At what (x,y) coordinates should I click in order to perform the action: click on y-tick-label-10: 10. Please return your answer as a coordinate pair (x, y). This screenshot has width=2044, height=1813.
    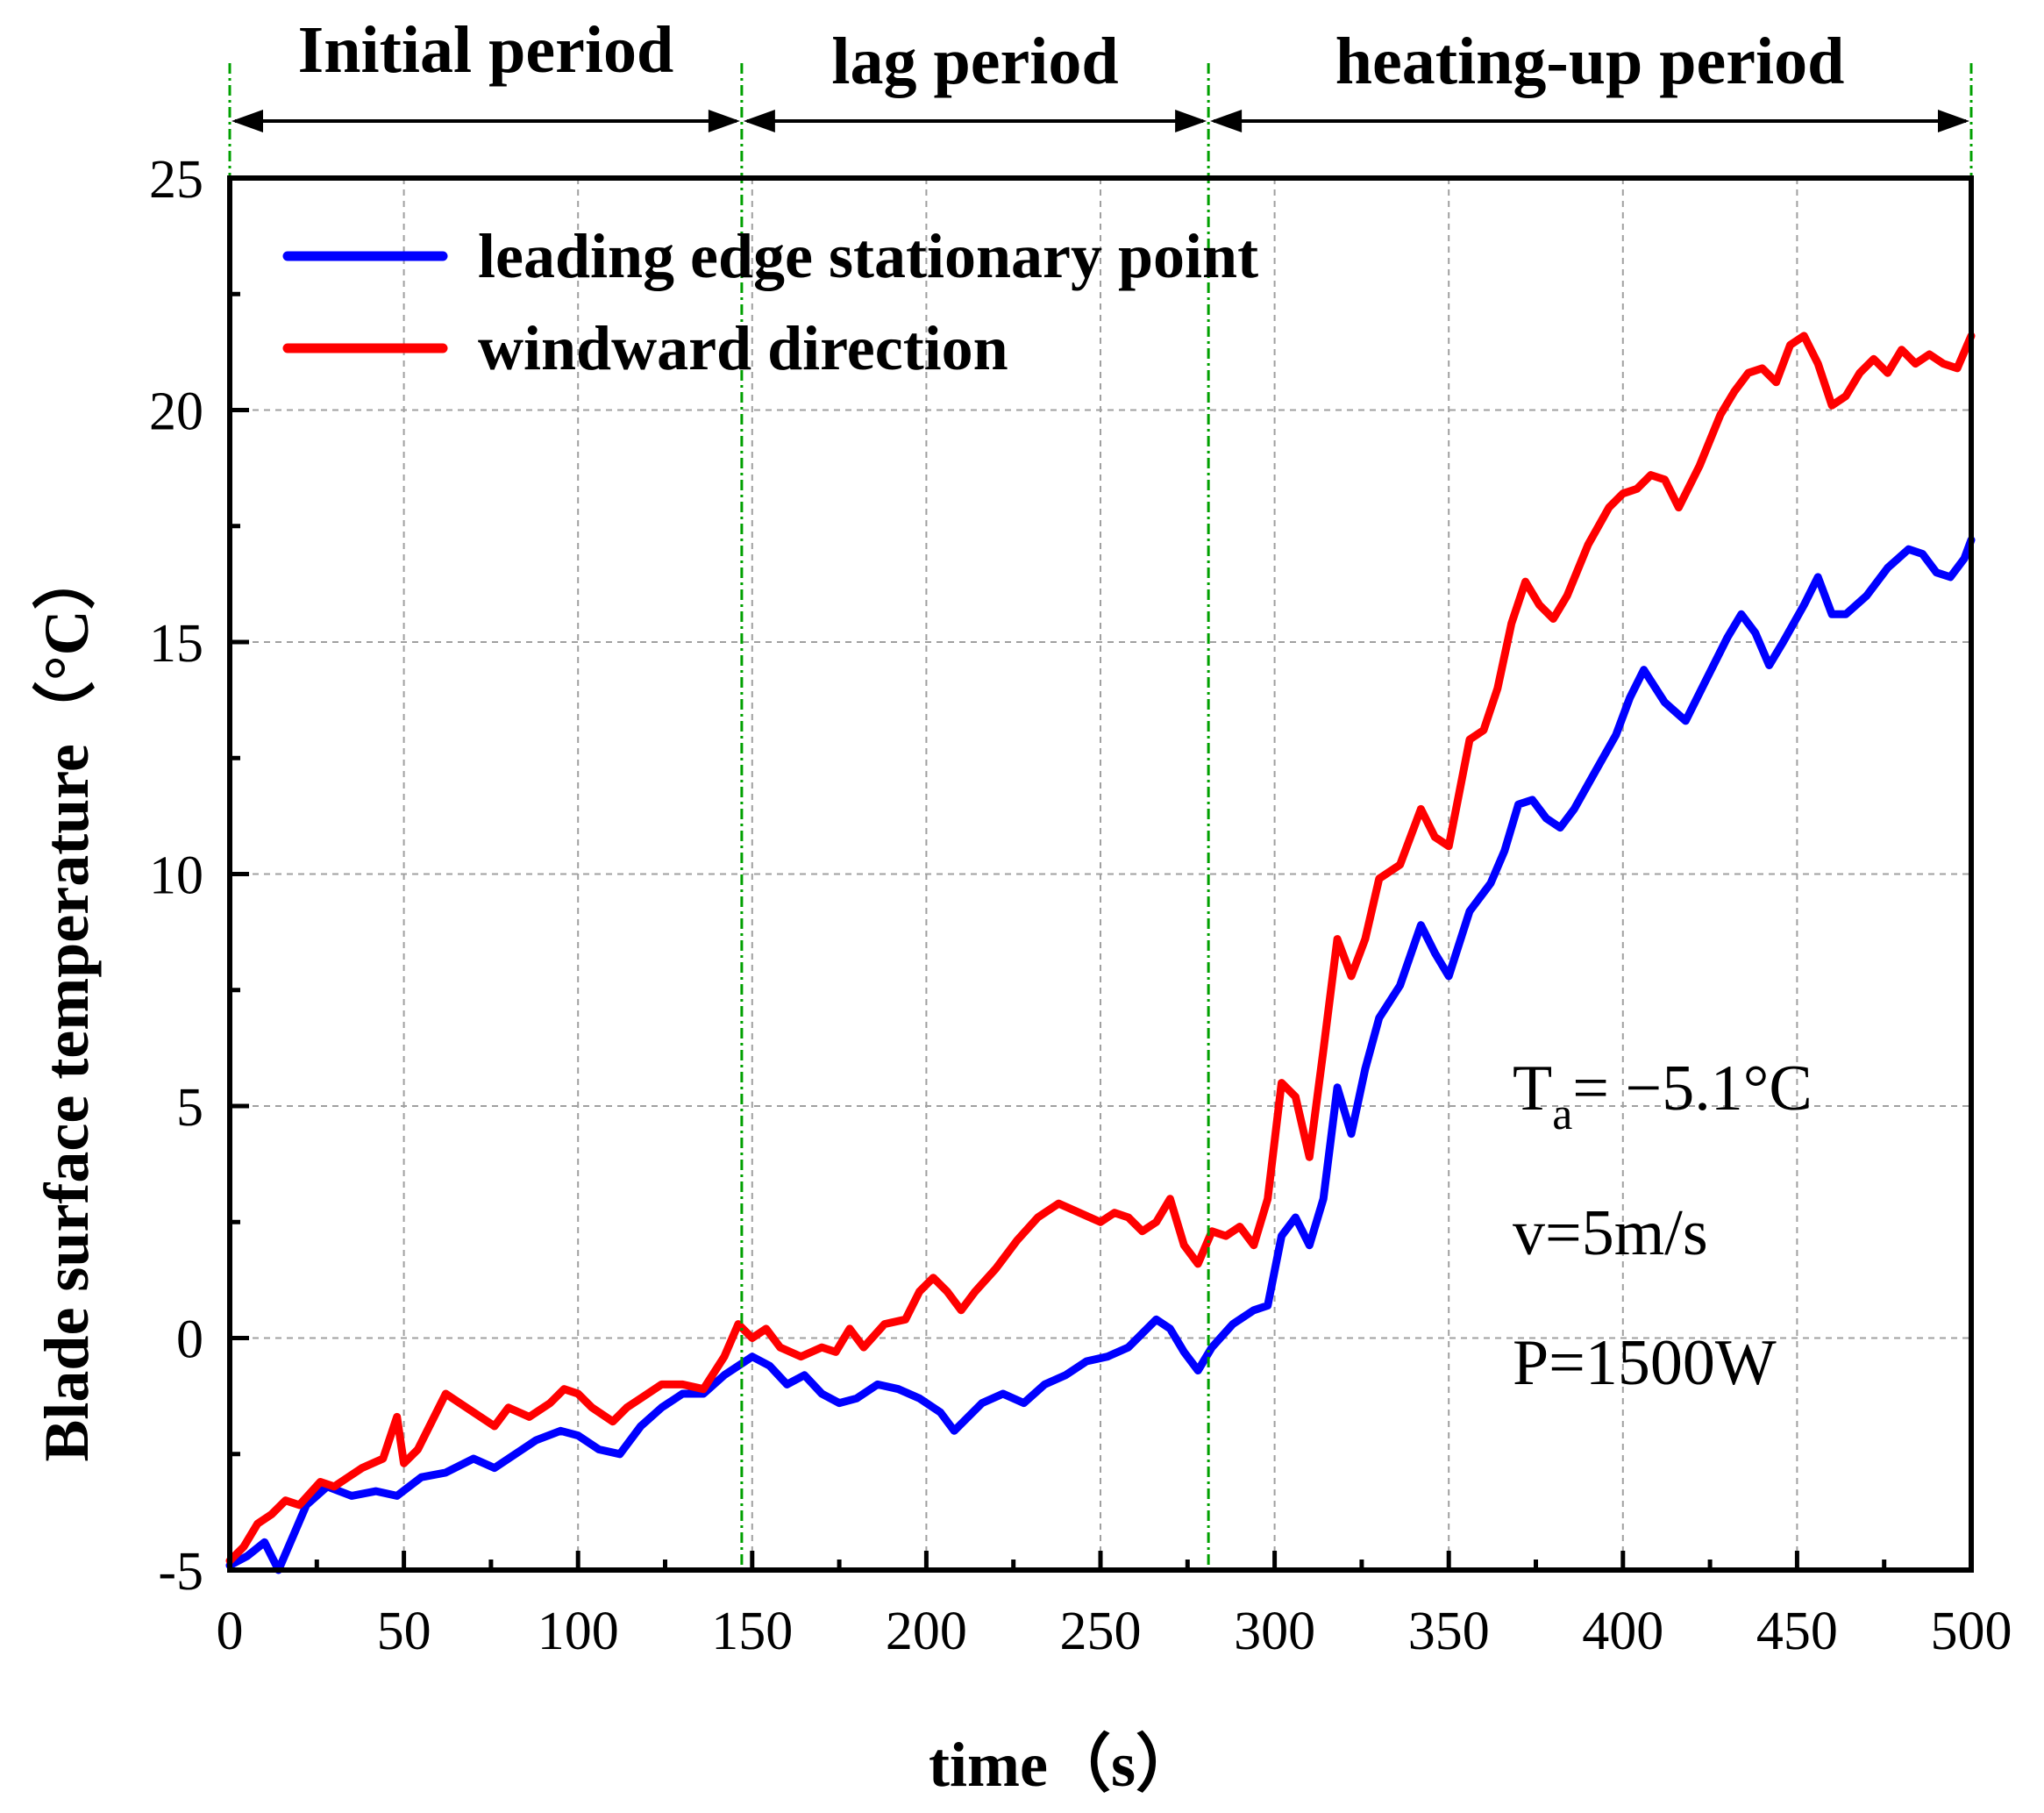
    Looking at the image, I should click on (176, 876).